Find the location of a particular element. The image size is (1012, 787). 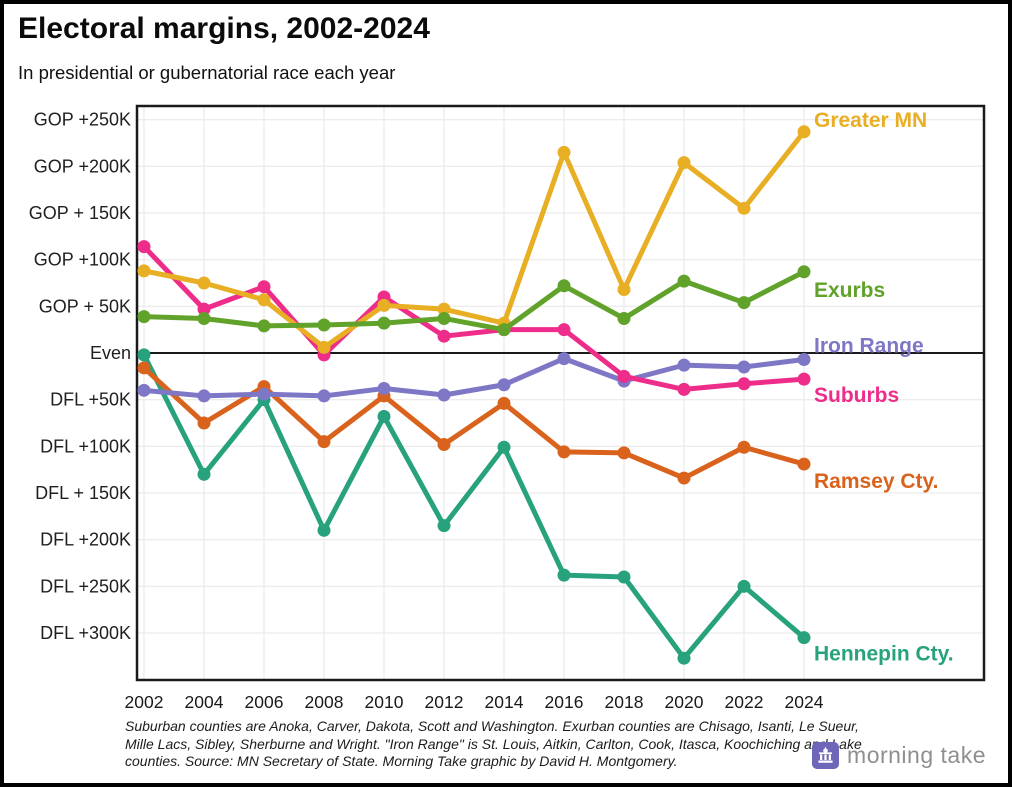

series-label: Hennepin Cty. is located at coordinates (884, 654).